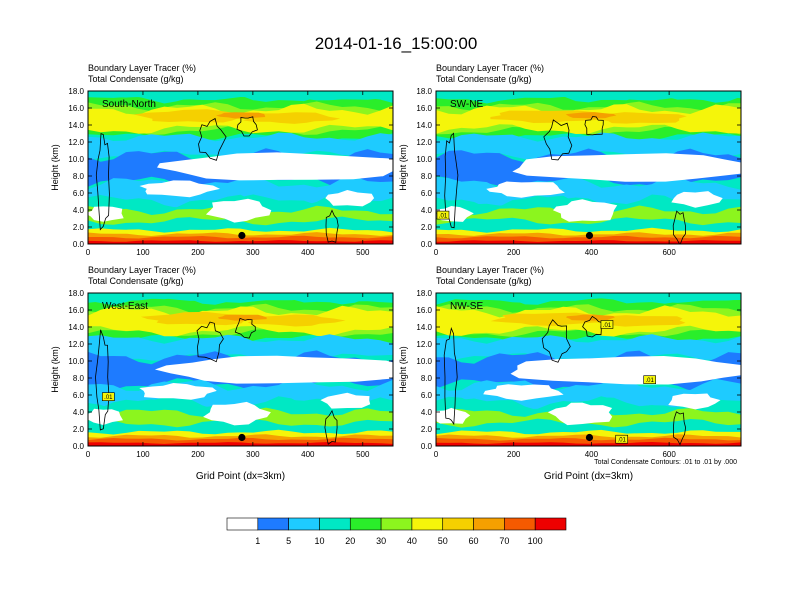 This screenshot has height=612, width=792. What do you see at coordinates (381, 541) in the screenshot?
I see `colorbar-label: 30` at bounding box center [381, 541].